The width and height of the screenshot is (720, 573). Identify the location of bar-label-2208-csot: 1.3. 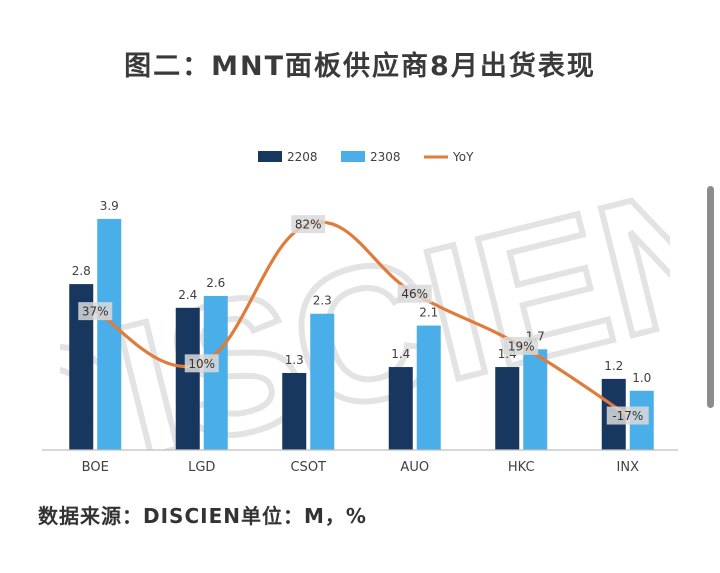
(294, 360).